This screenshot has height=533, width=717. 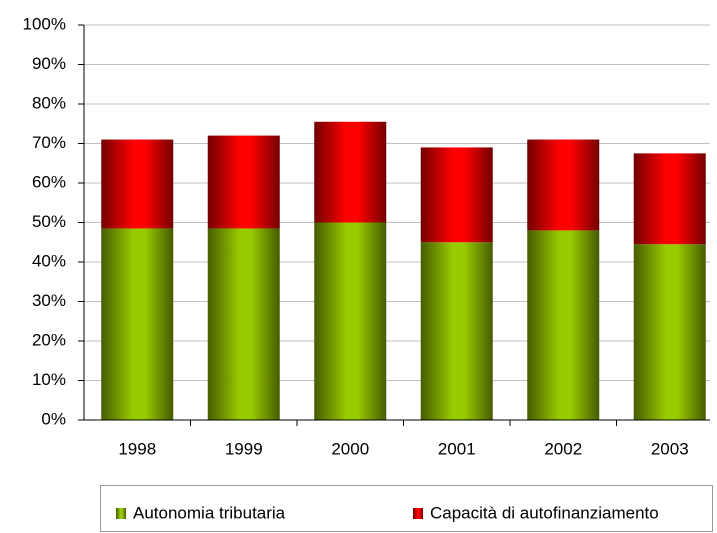 What do you see at coordinates (49, 102) in the screenshot?
I see `y-tick-label: 80%` at bounding box center [49, 102].